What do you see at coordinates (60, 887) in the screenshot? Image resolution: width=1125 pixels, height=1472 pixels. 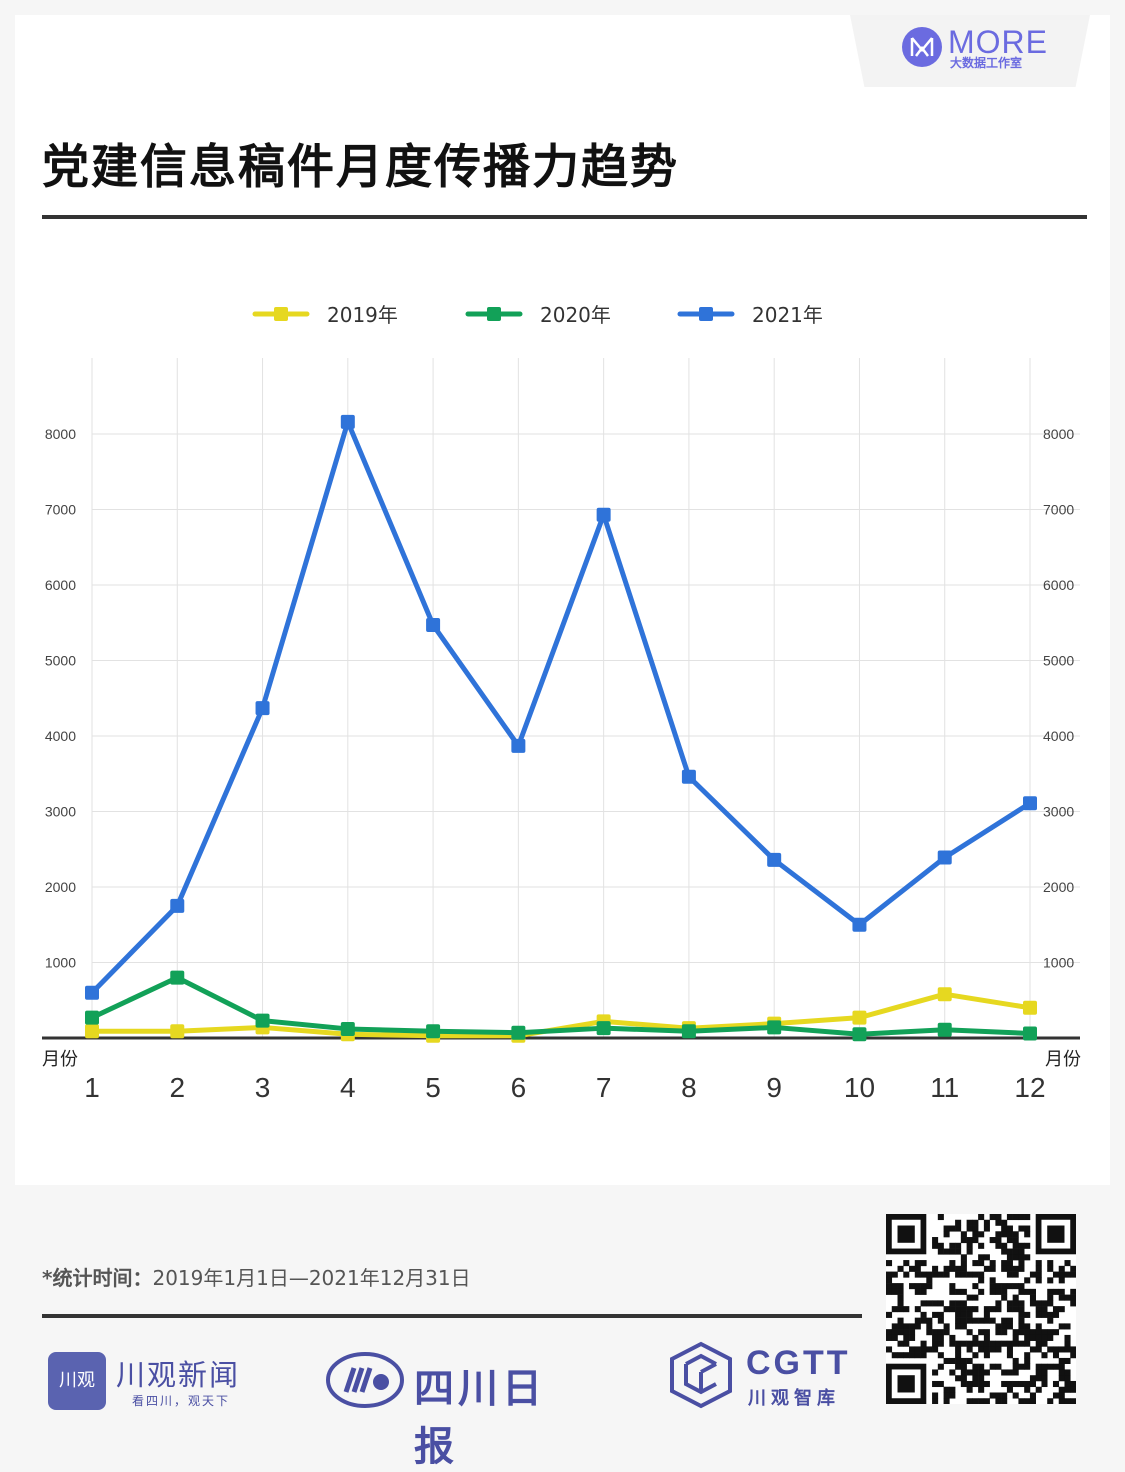 I see `y-tick-label-left: 2000` at bounding box center [60, 887].